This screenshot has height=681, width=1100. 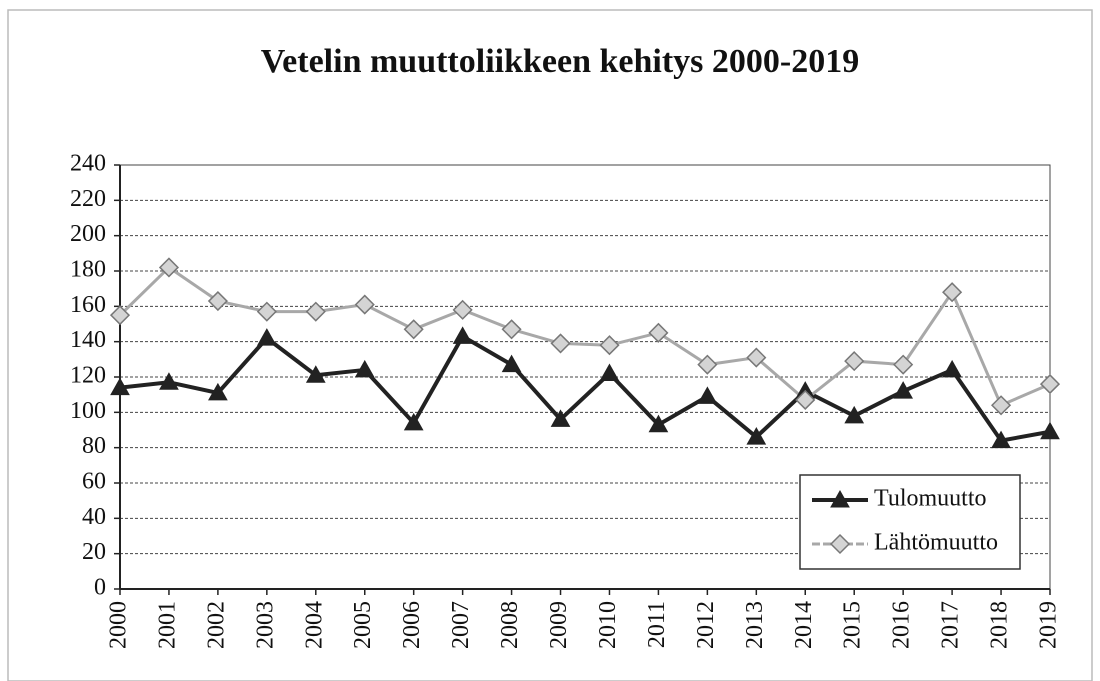 I want to click on x-tick-label: 2003, so click(x=265, y=625).